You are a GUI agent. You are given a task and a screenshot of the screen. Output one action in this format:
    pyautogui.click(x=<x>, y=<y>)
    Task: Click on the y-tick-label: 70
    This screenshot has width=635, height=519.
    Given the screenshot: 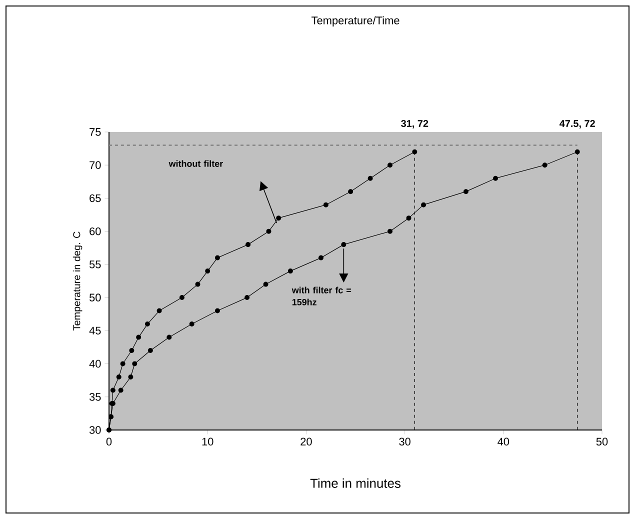 What is the action you would take?
    pyautogui.click(x=95, y=165)
    